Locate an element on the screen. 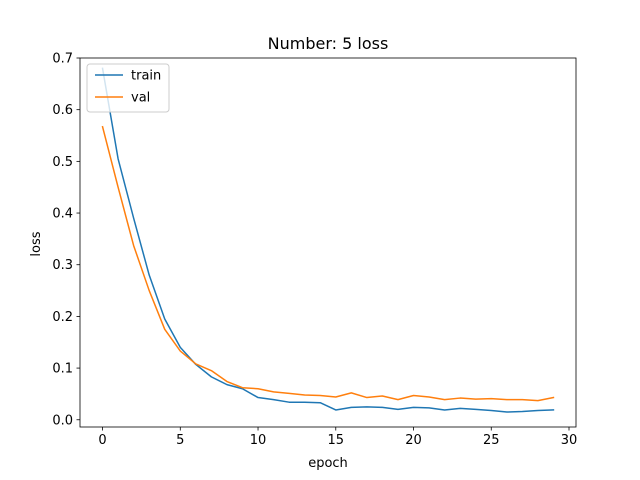 This screenshot has width=640, height=480. x-tick-label: 0 is located at coordinates (102, 440).